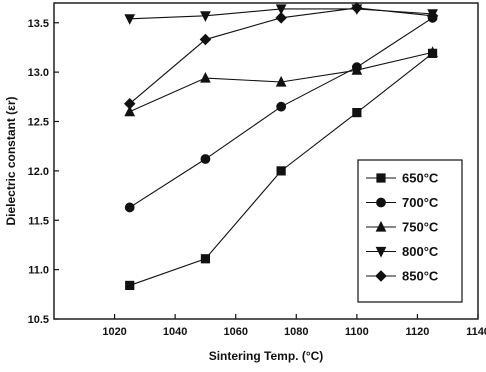 Image resolution: width=486 pixels, height=372 pixels. I want to click on y-axis: 10.5 11.0 11.5 12.0 12.5 13.0 13.5, so click(43, 172).